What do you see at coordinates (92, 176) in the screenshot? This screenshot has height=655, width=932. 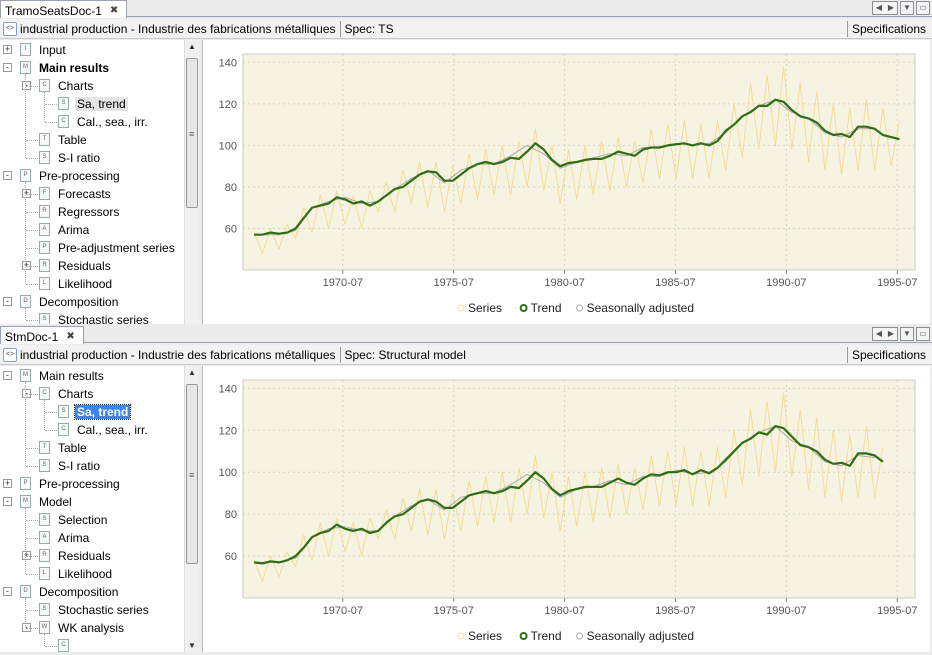 I see `tree-node-pre-processing: - P Pre-processing` at bounding box center [92, 176].